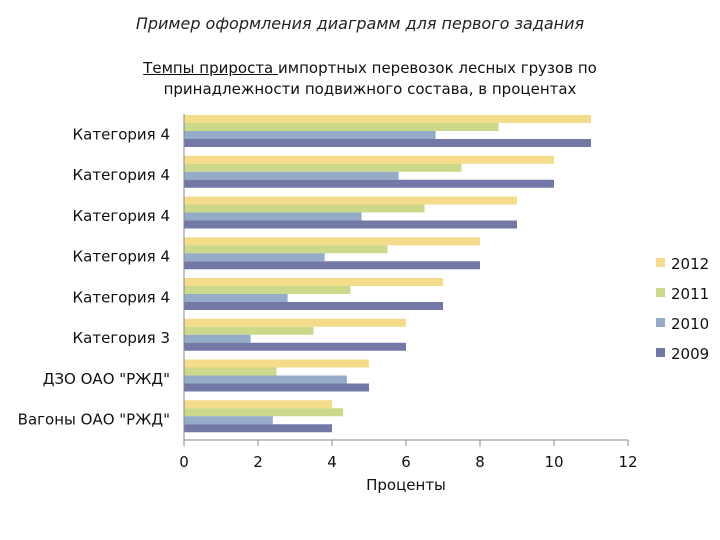 Image resolution: width=720 pixels, height=540 pixels. I want to click on category-label-5: Категория 4, so click(121, 216).